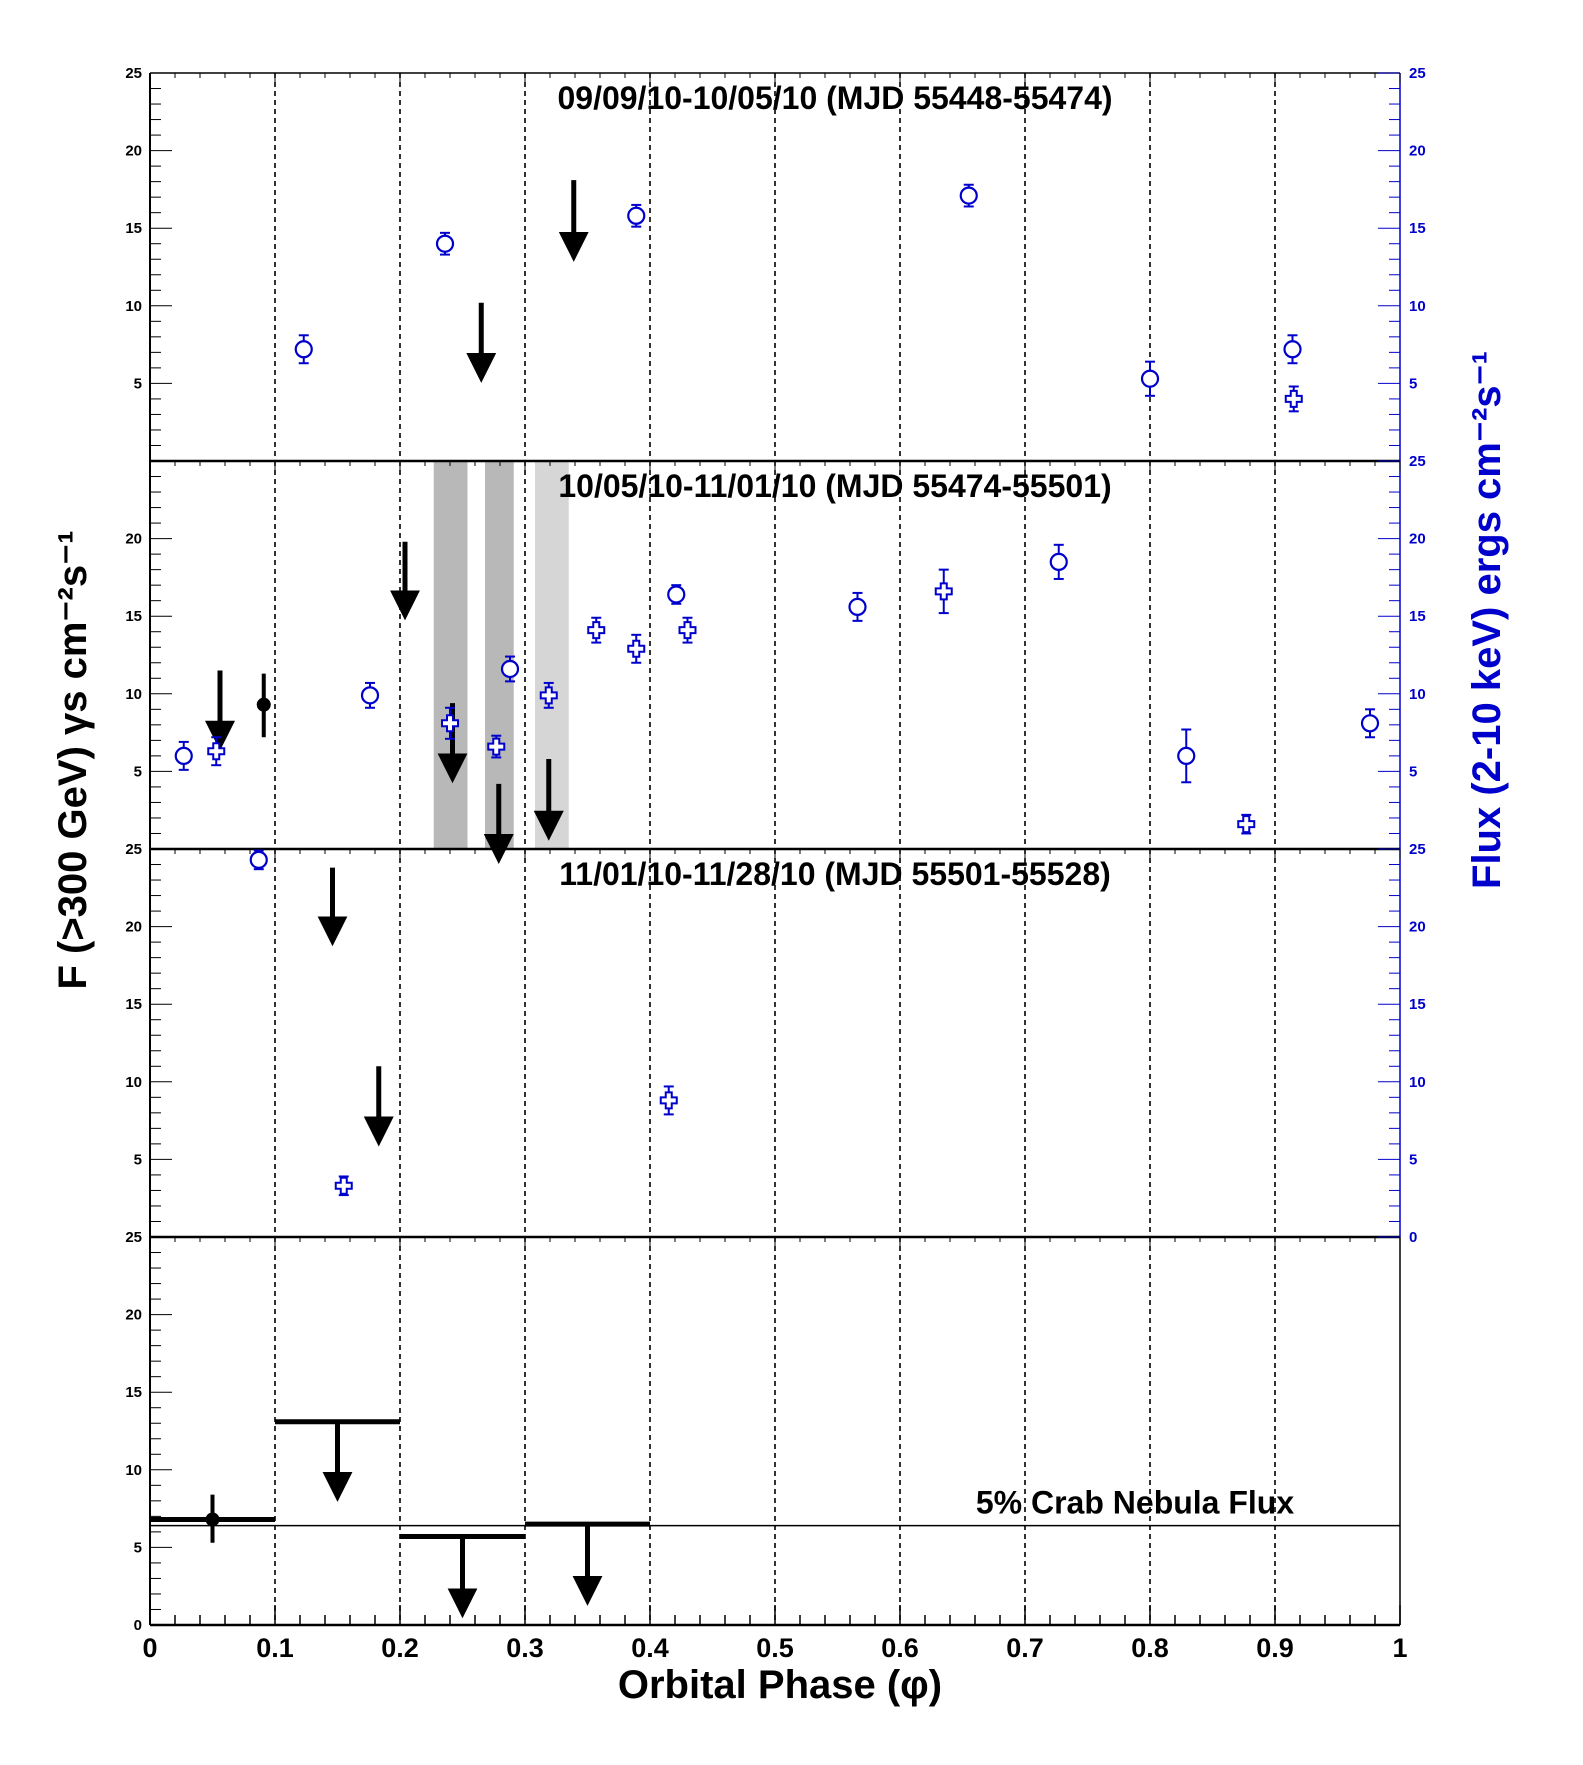  I want to click on binned-point, so click(212, 1519).